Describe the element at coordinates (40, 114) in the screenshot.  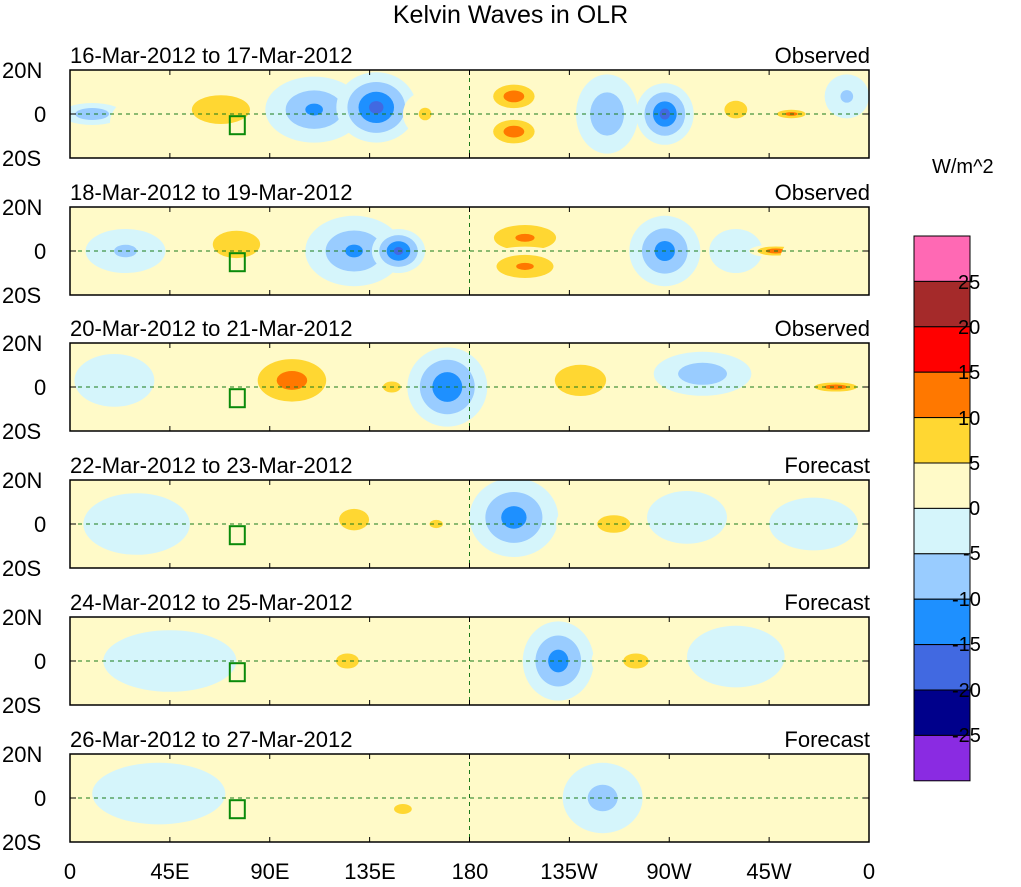
I see `panel-1-ylabel-0: 0` at that location.